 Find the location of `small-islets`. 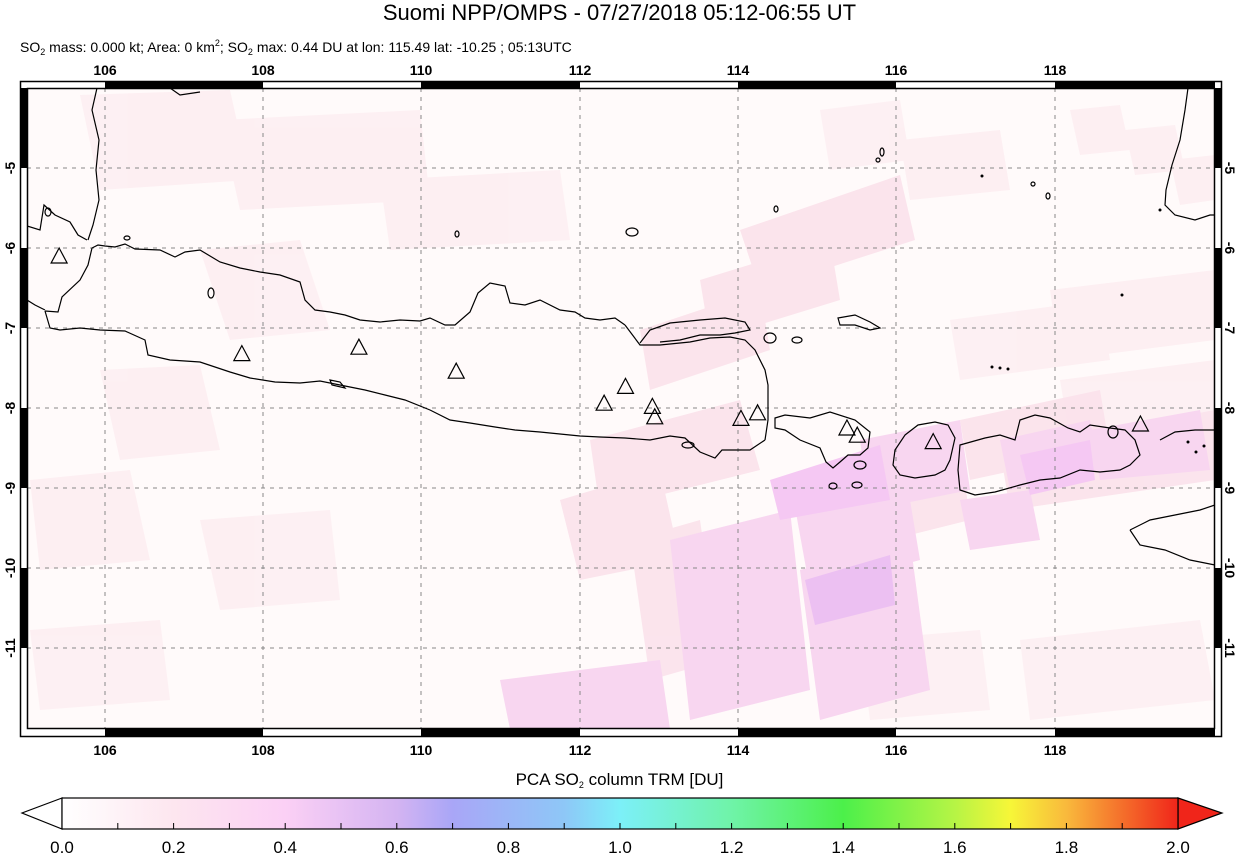

small-islets is located at coordinates (1093, 314).